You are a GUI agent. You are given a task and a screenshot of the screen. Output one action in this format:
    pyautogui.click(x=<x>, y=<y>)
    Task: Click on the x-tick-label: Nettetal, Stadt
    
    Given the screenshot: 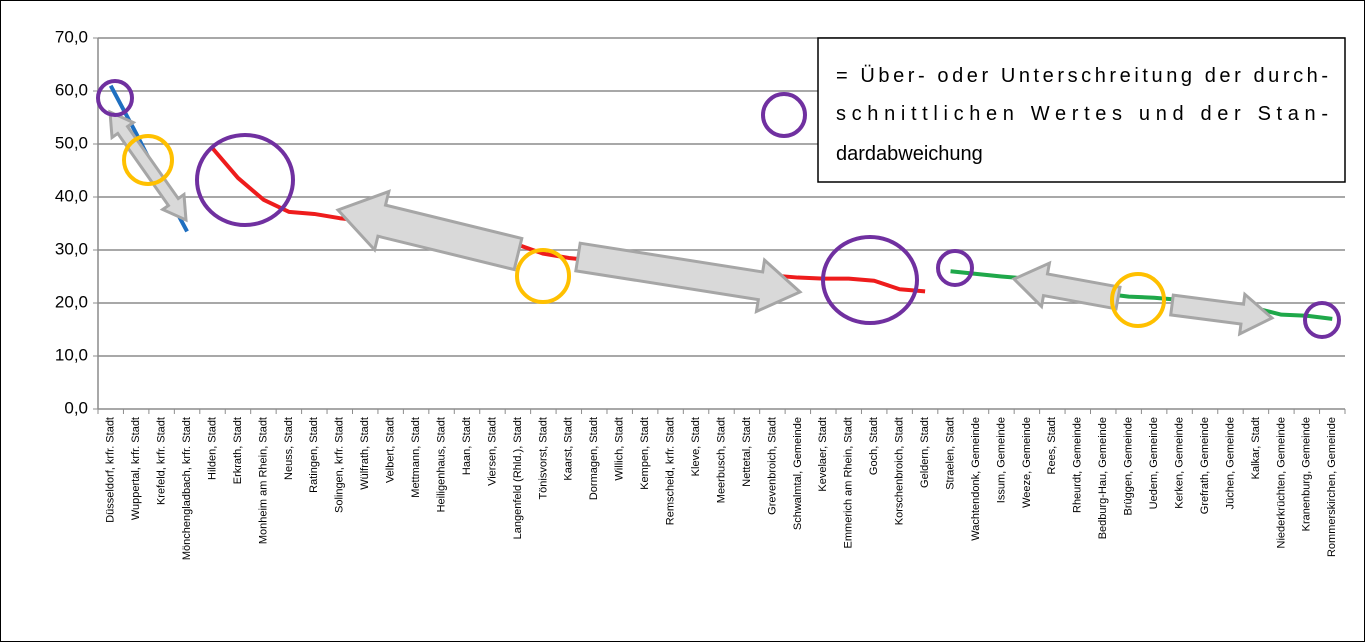 What is the action you would take?
    pyautogui.click(x=747, y=452)
    